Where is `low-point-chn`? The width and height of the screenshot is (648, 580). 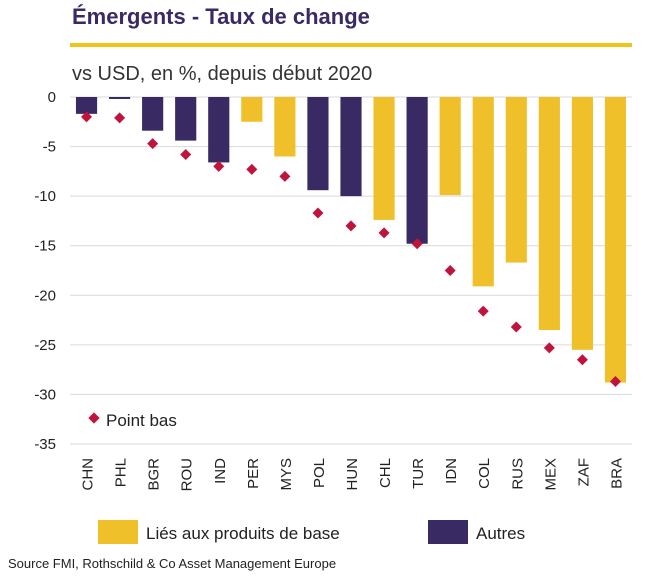
low-point-chn is located at coordinates (87, 117).